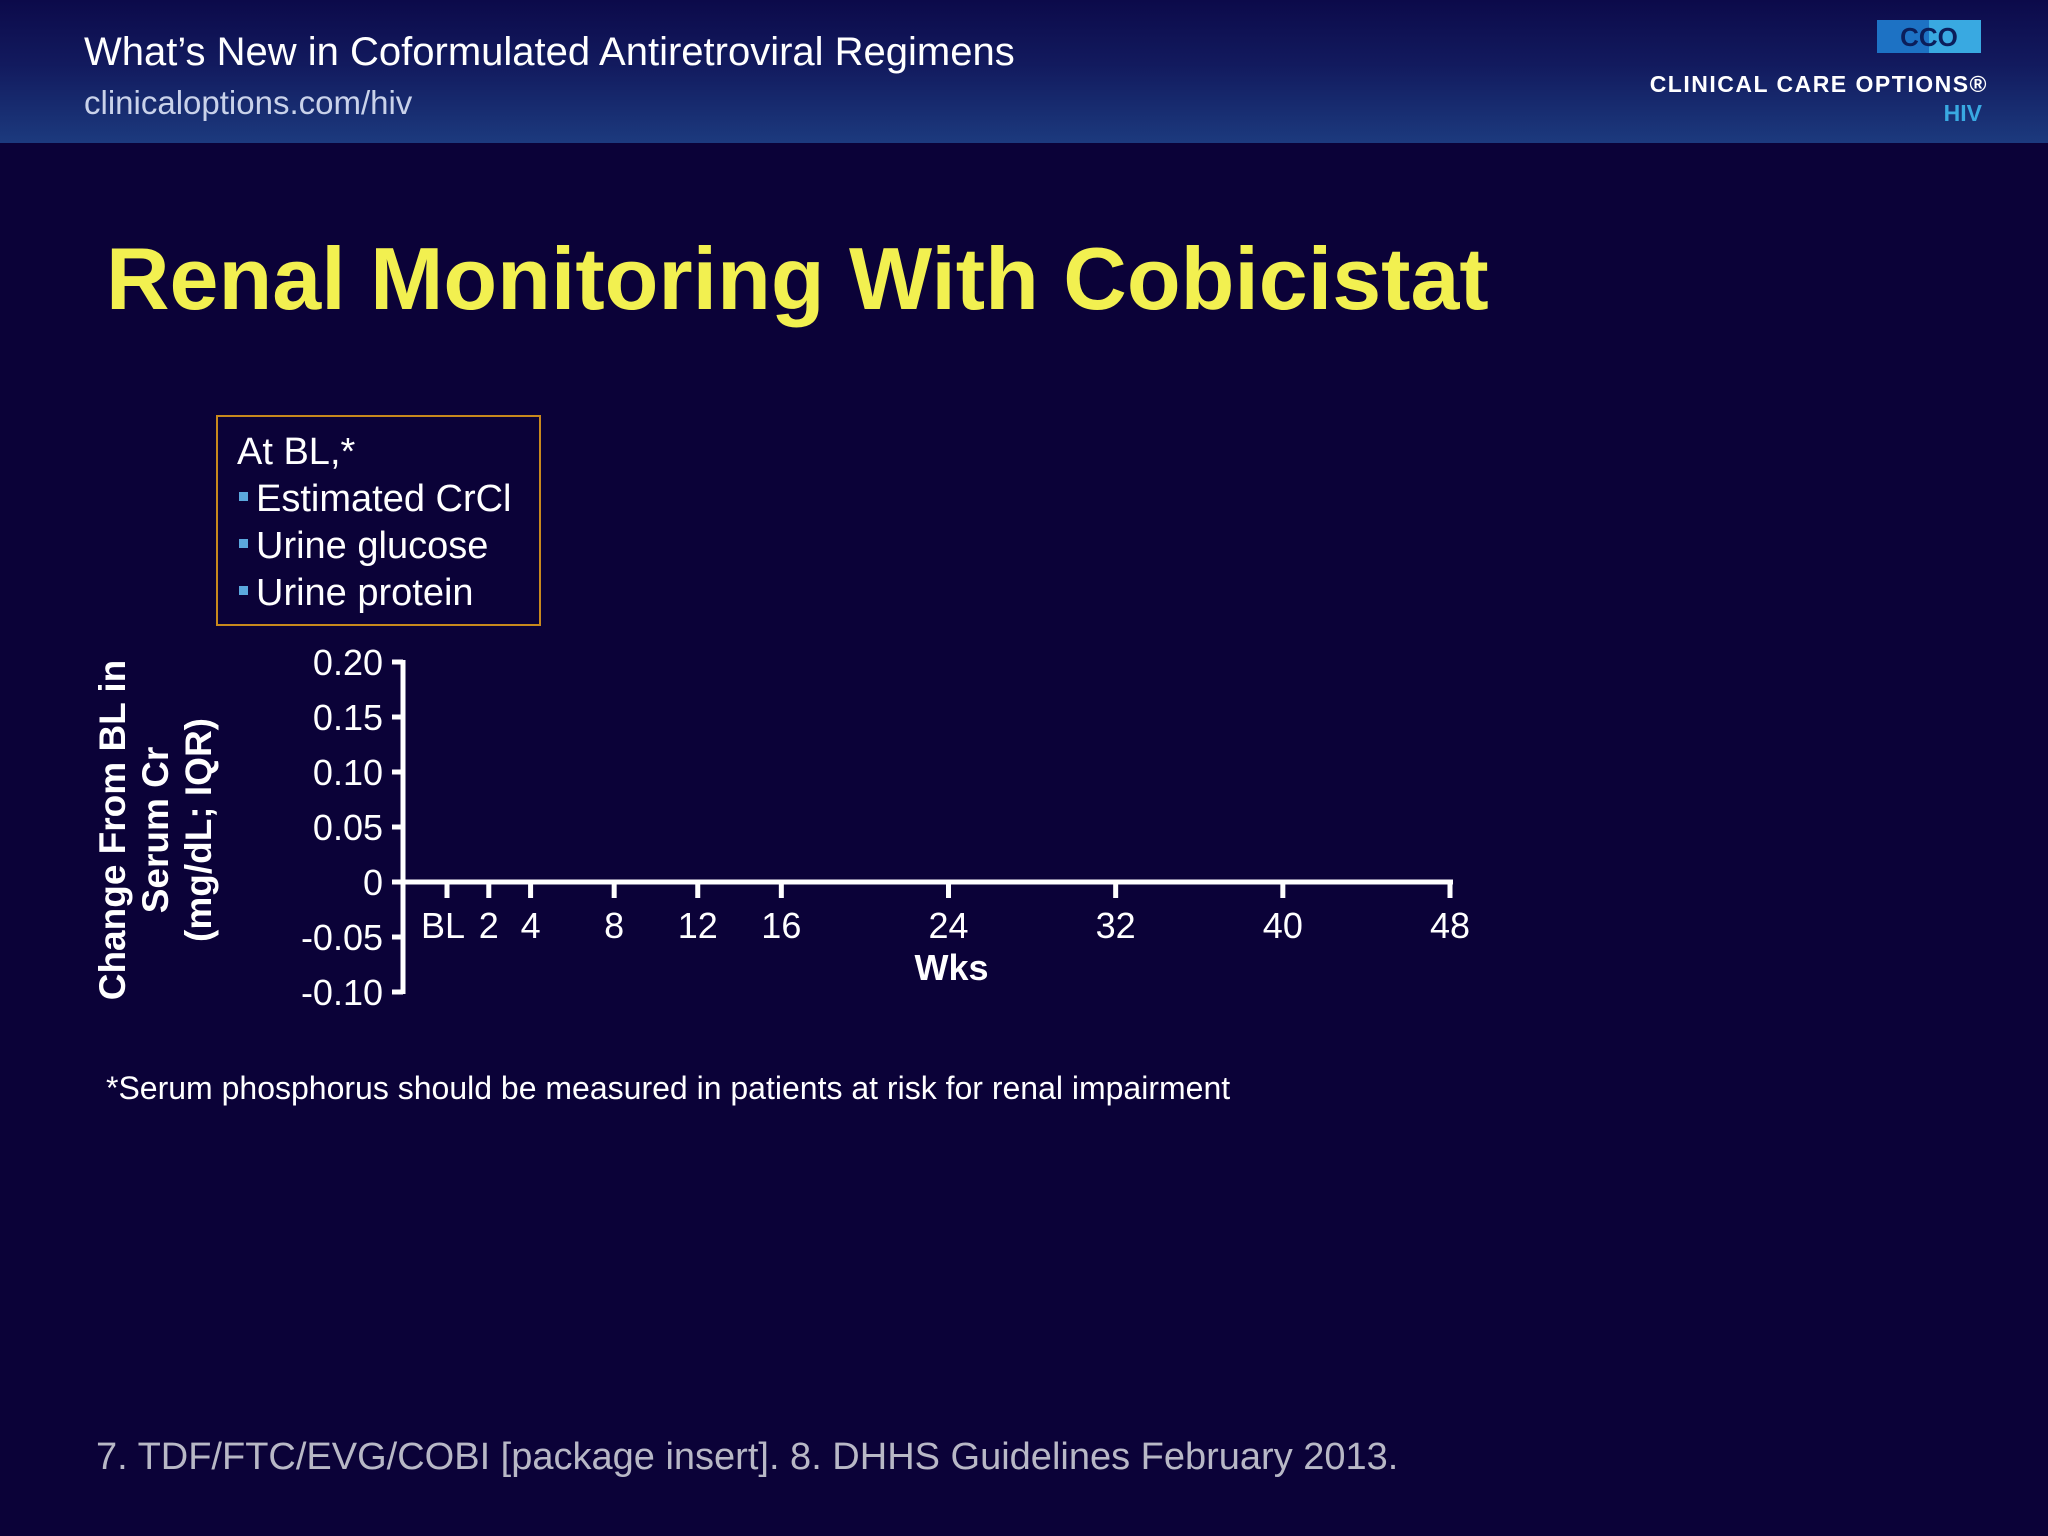 Image resolution: width=2048 pixels, height=1536 pixels. Describe the element at coordinates (348, 772) in the screenshot. I see `y-tick-label: 0.10` at that location.